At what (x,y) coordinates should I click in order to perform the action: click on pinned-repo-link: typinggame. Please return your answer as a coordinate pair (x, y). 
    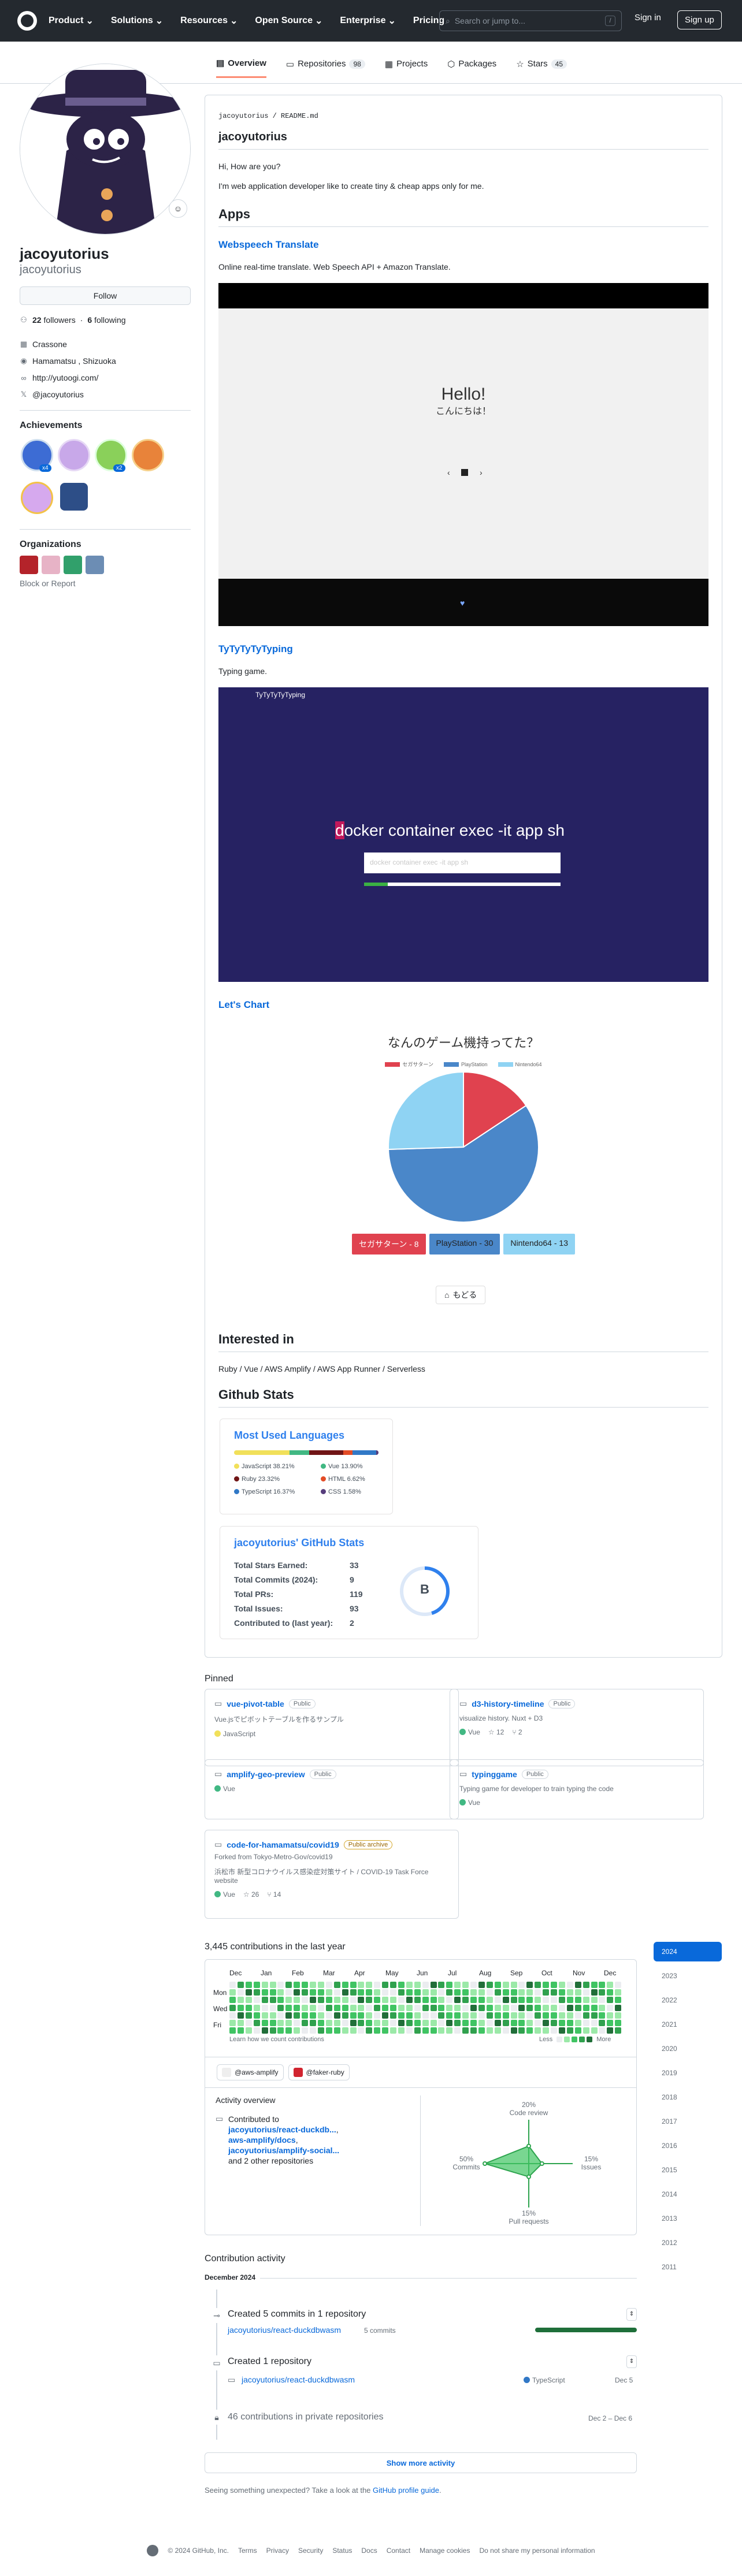
    Looking at the image, I should click on (494, 1774).